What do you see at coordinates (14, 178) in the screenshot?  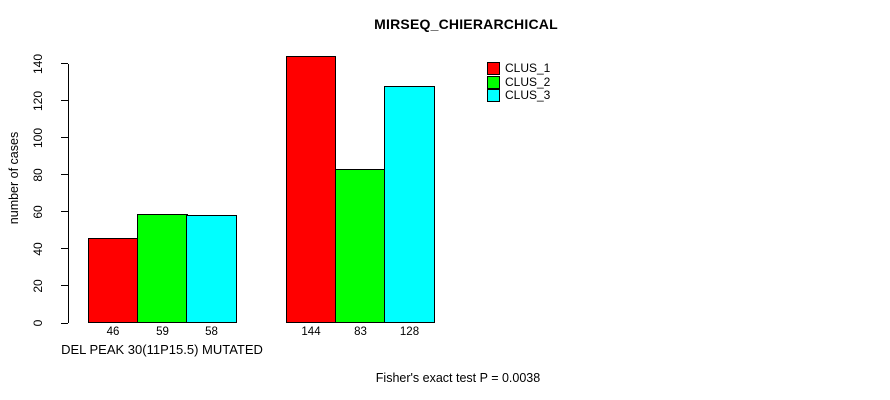 I see `y-axis-title: number of cases` at bounding box center [14, 178].